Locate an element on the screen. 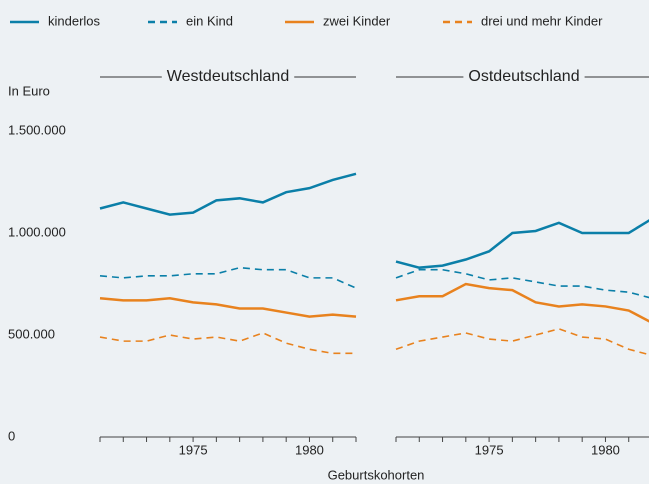 This screenshot has height=484, width=649. panel-title: Westdeutschland is located at coordinates (228, 76).